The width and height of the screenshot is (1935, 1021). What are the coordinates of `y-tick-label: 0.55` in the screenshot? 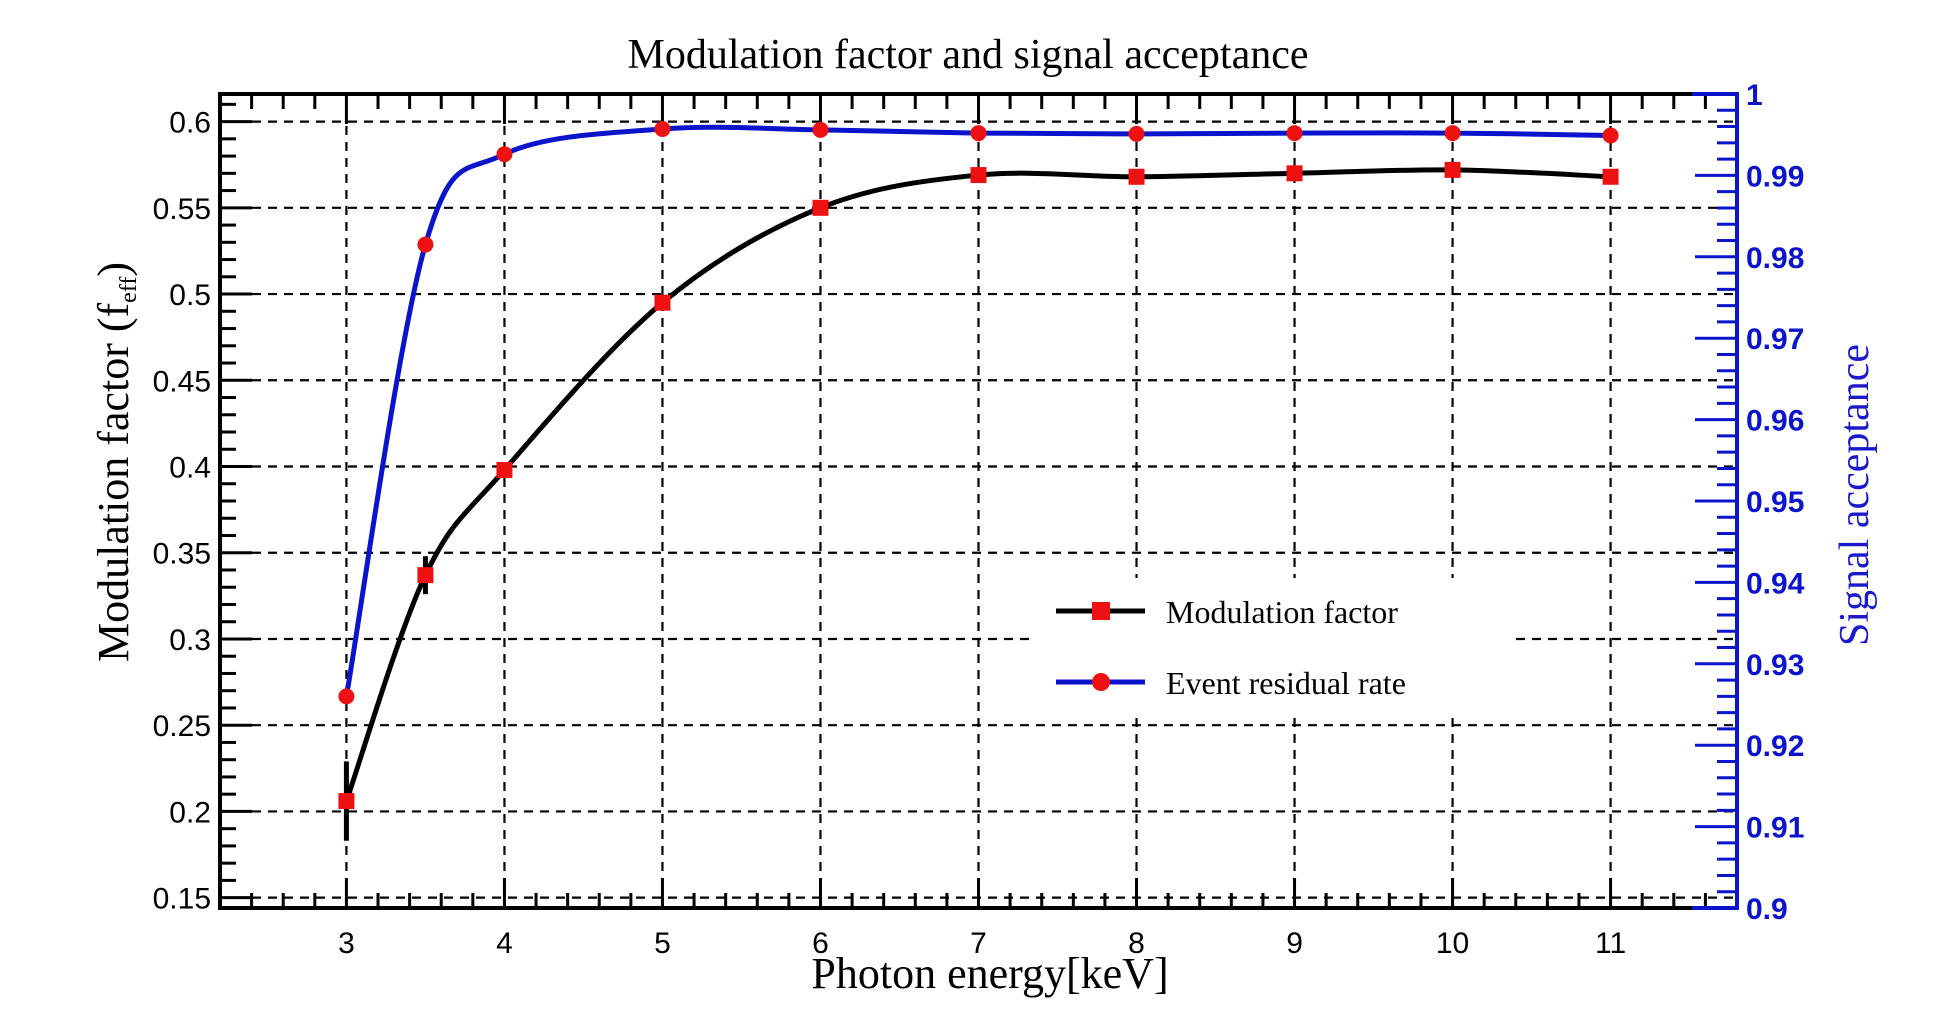 It's located at (182, 209).